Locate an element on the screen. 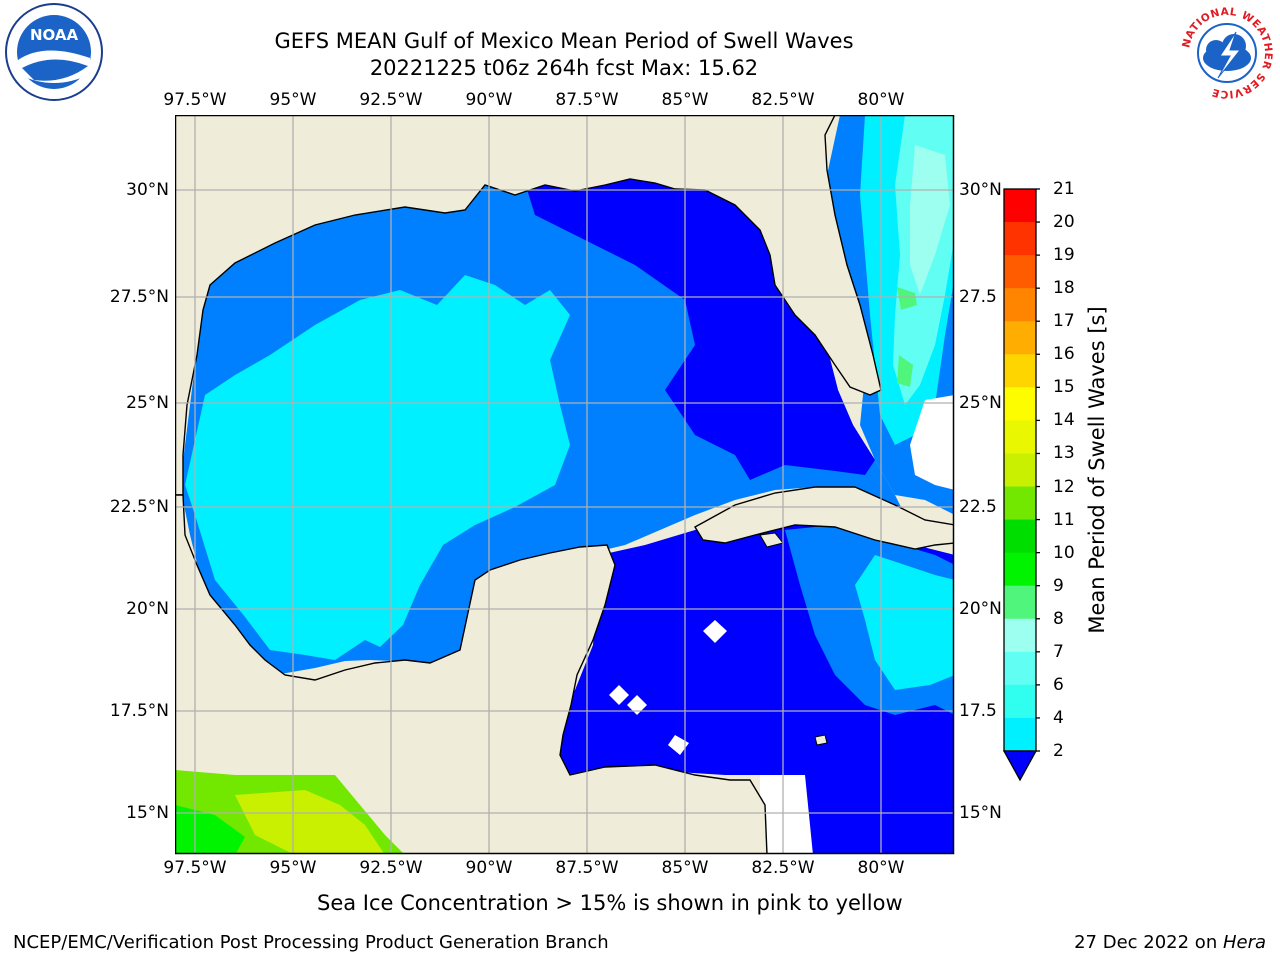  lon-tick-bottom: 85°W is located at coordinates (685, 868).